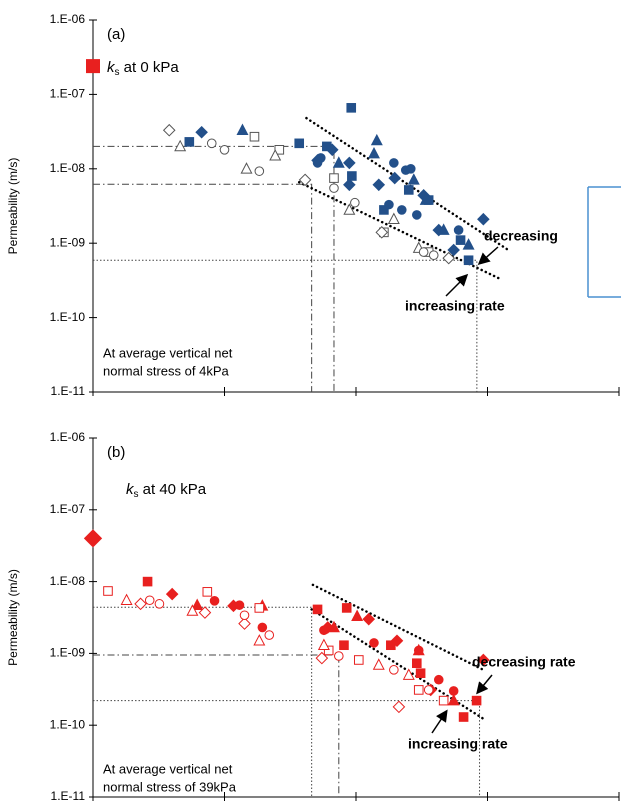  I want to click on annotation: decreasing, so click(521, 236).